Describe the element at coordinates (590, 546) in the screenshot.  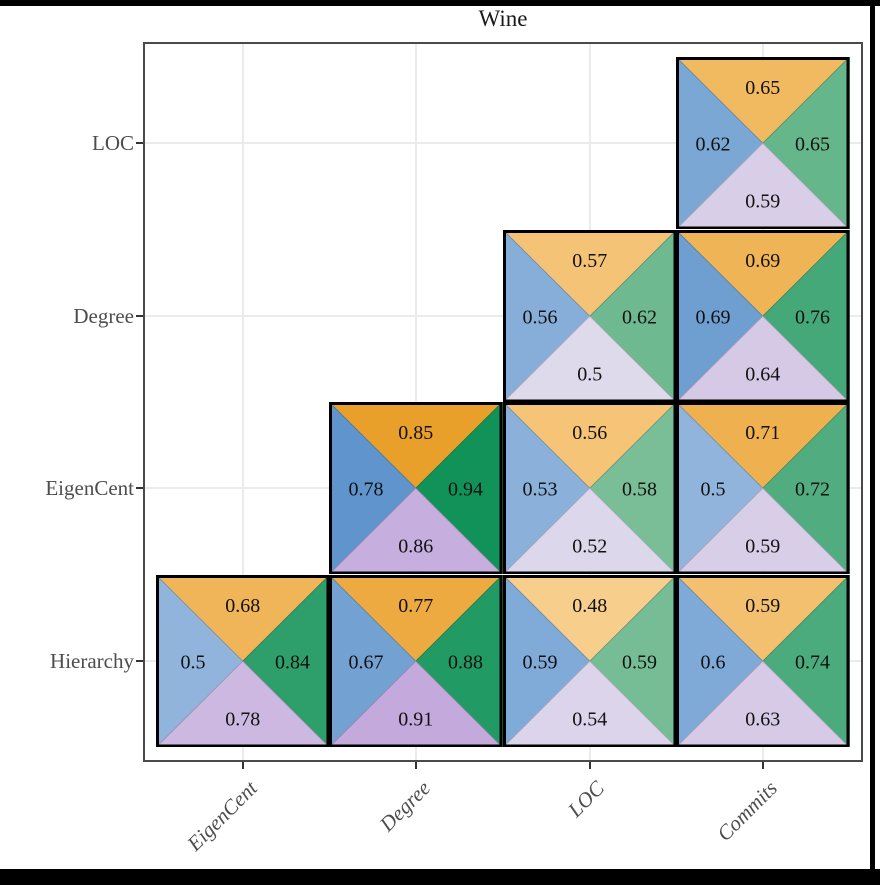
I see `value-bottom-EigenCent-LOC: 0.52` at that location.